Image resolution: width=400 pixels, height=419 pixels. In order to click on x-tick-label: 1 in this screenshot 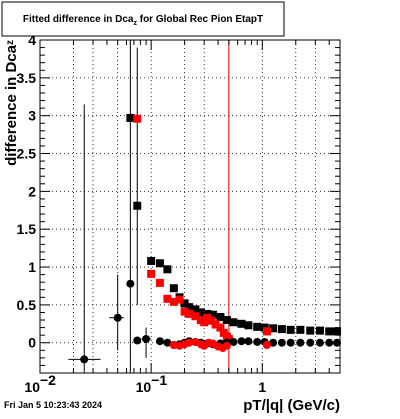, I will do `click(262, 387)`.